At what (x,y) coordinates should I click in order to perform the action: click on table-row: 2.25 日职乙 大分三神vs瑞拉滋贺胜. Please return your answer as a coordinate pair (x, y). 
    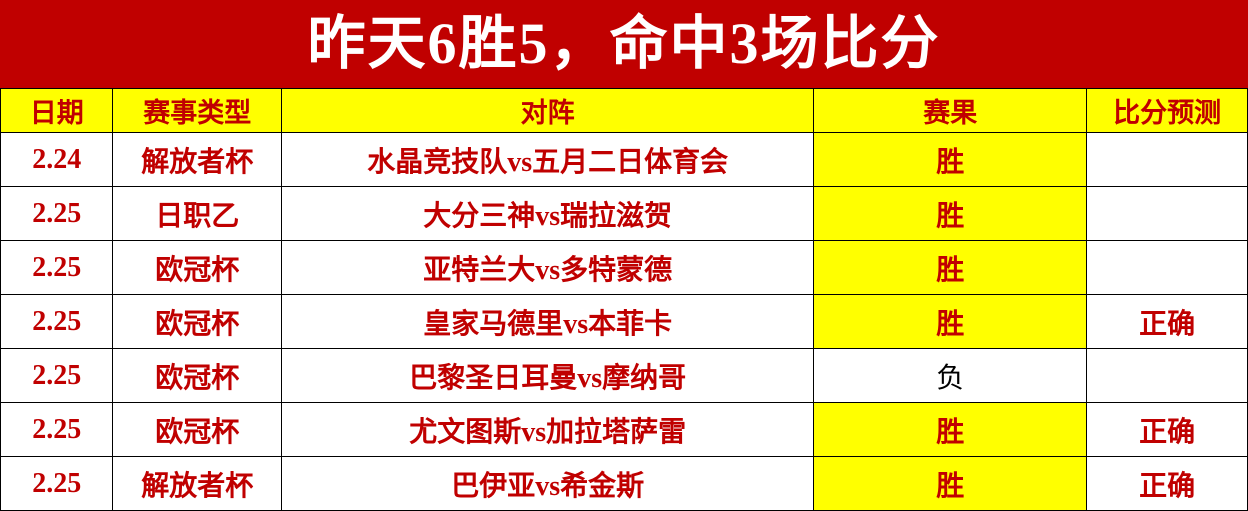
    Looking at the image, I should click on (624, 213).